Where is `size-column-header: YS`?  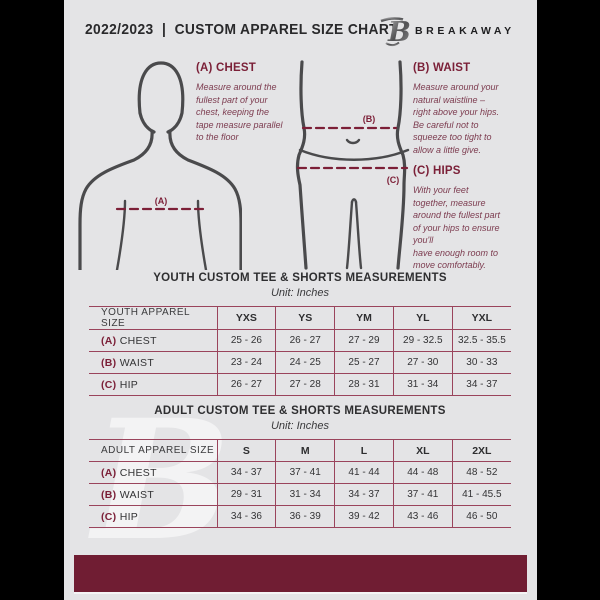 size-column-header: YS is located at coordinates (305, 318).